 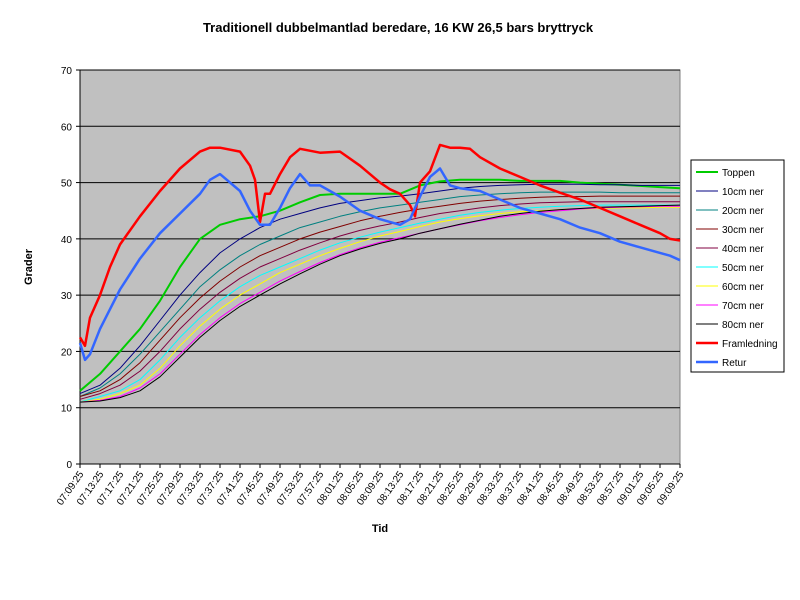 I want to click on legend-label: Toppen, so click(x=738, y=173).